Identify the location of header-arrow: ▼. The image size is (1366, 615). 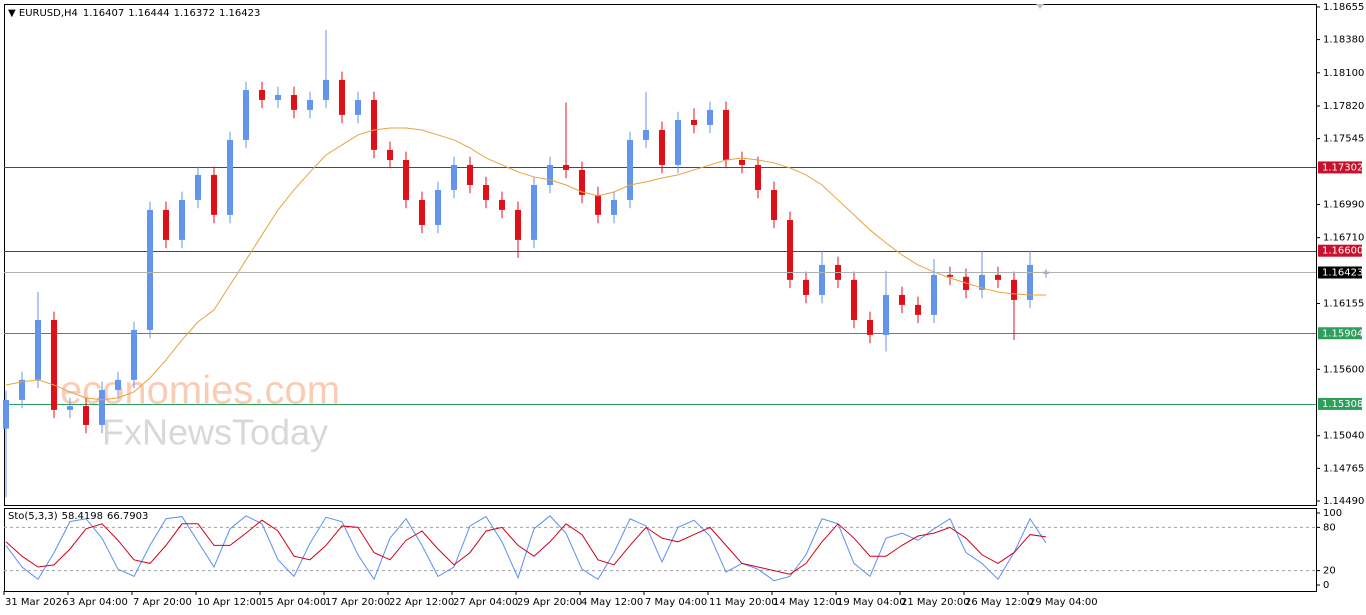
(13, 13).